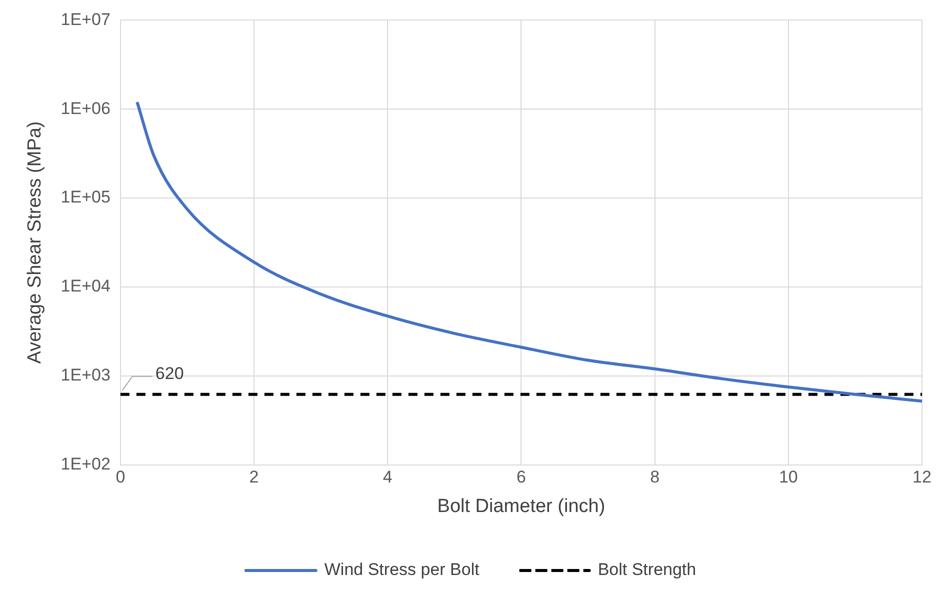  What do you see at coordinates (647, 570) in the screenshot?
I see `legend-label: Bolt Strength` at bounding box center [647, 570].